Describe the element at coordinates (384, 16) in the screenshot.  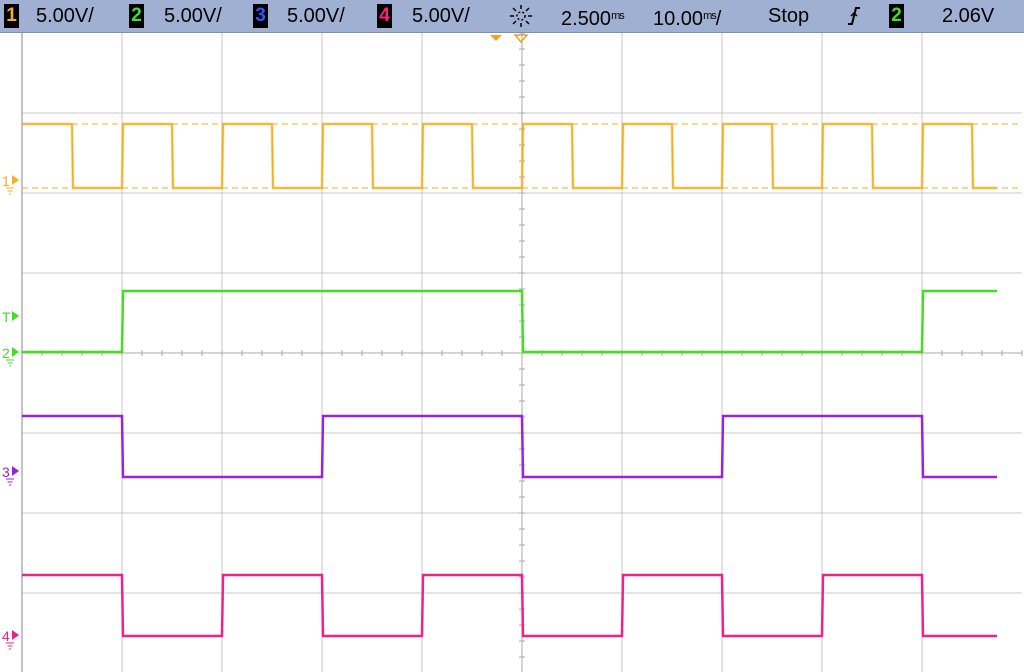
I see `channel-4-badge: 4` at that location.